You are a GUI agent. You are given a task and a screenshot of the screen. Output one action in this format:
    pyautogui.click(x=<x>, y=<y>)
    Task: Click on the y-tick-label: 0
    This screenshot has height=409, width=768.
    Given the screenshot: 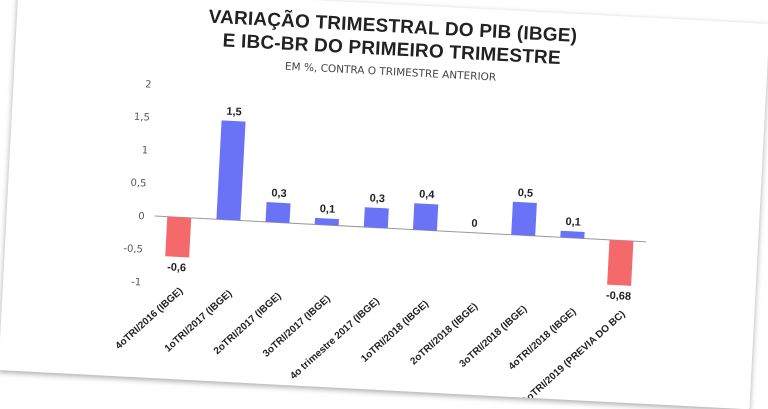 What is the action you would take?
    pyautogui.click(x=141, y=216)
    